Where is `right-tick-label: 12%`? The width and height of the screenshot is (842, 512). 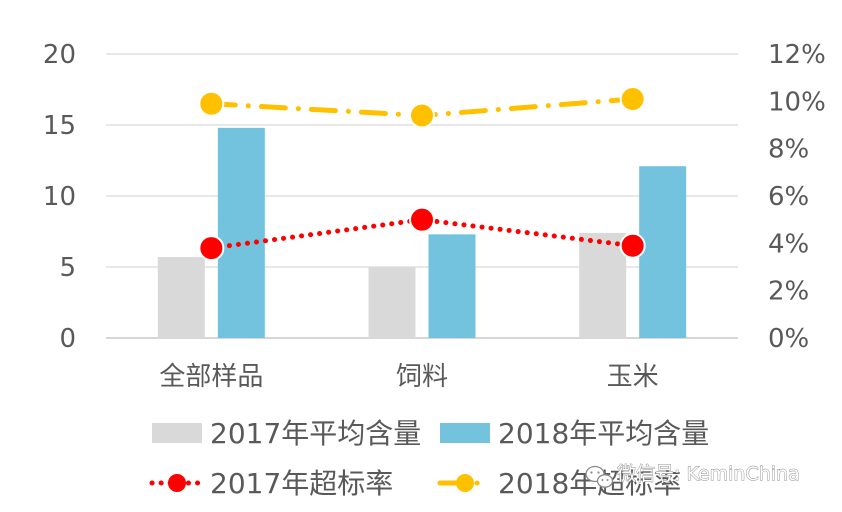 right-tick-label: 12% is located at coordinates (797, 55).